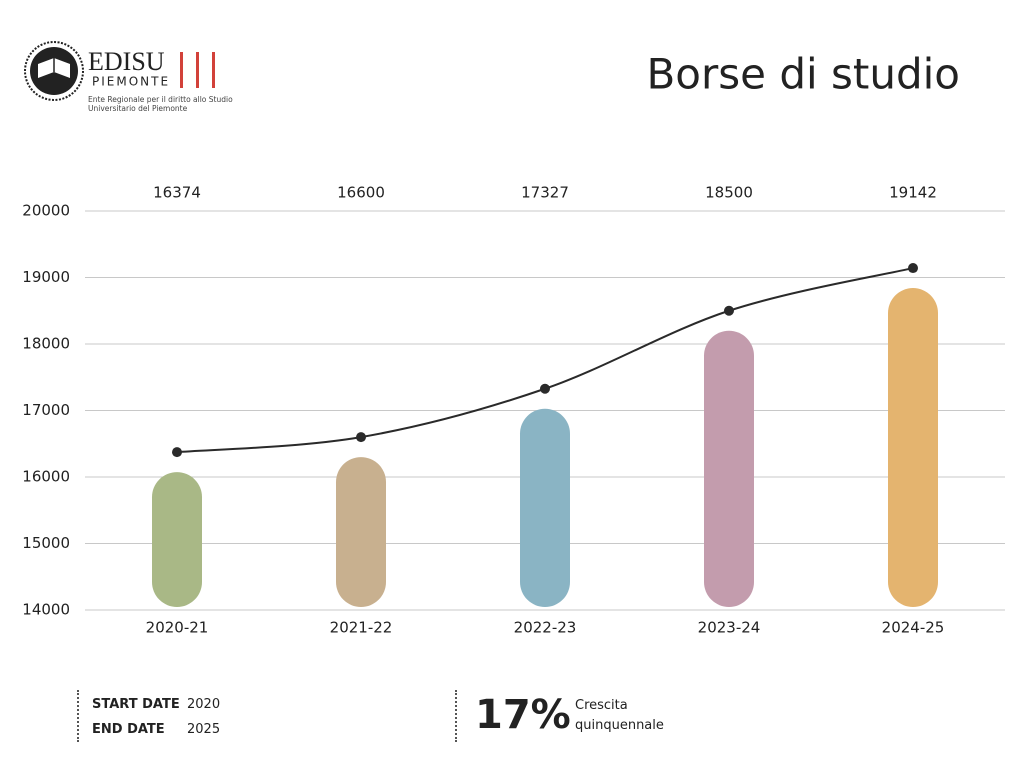  Describe the element at coordinates (128, 729) in the screenshot. I see `end-label: END DATE` at that location.